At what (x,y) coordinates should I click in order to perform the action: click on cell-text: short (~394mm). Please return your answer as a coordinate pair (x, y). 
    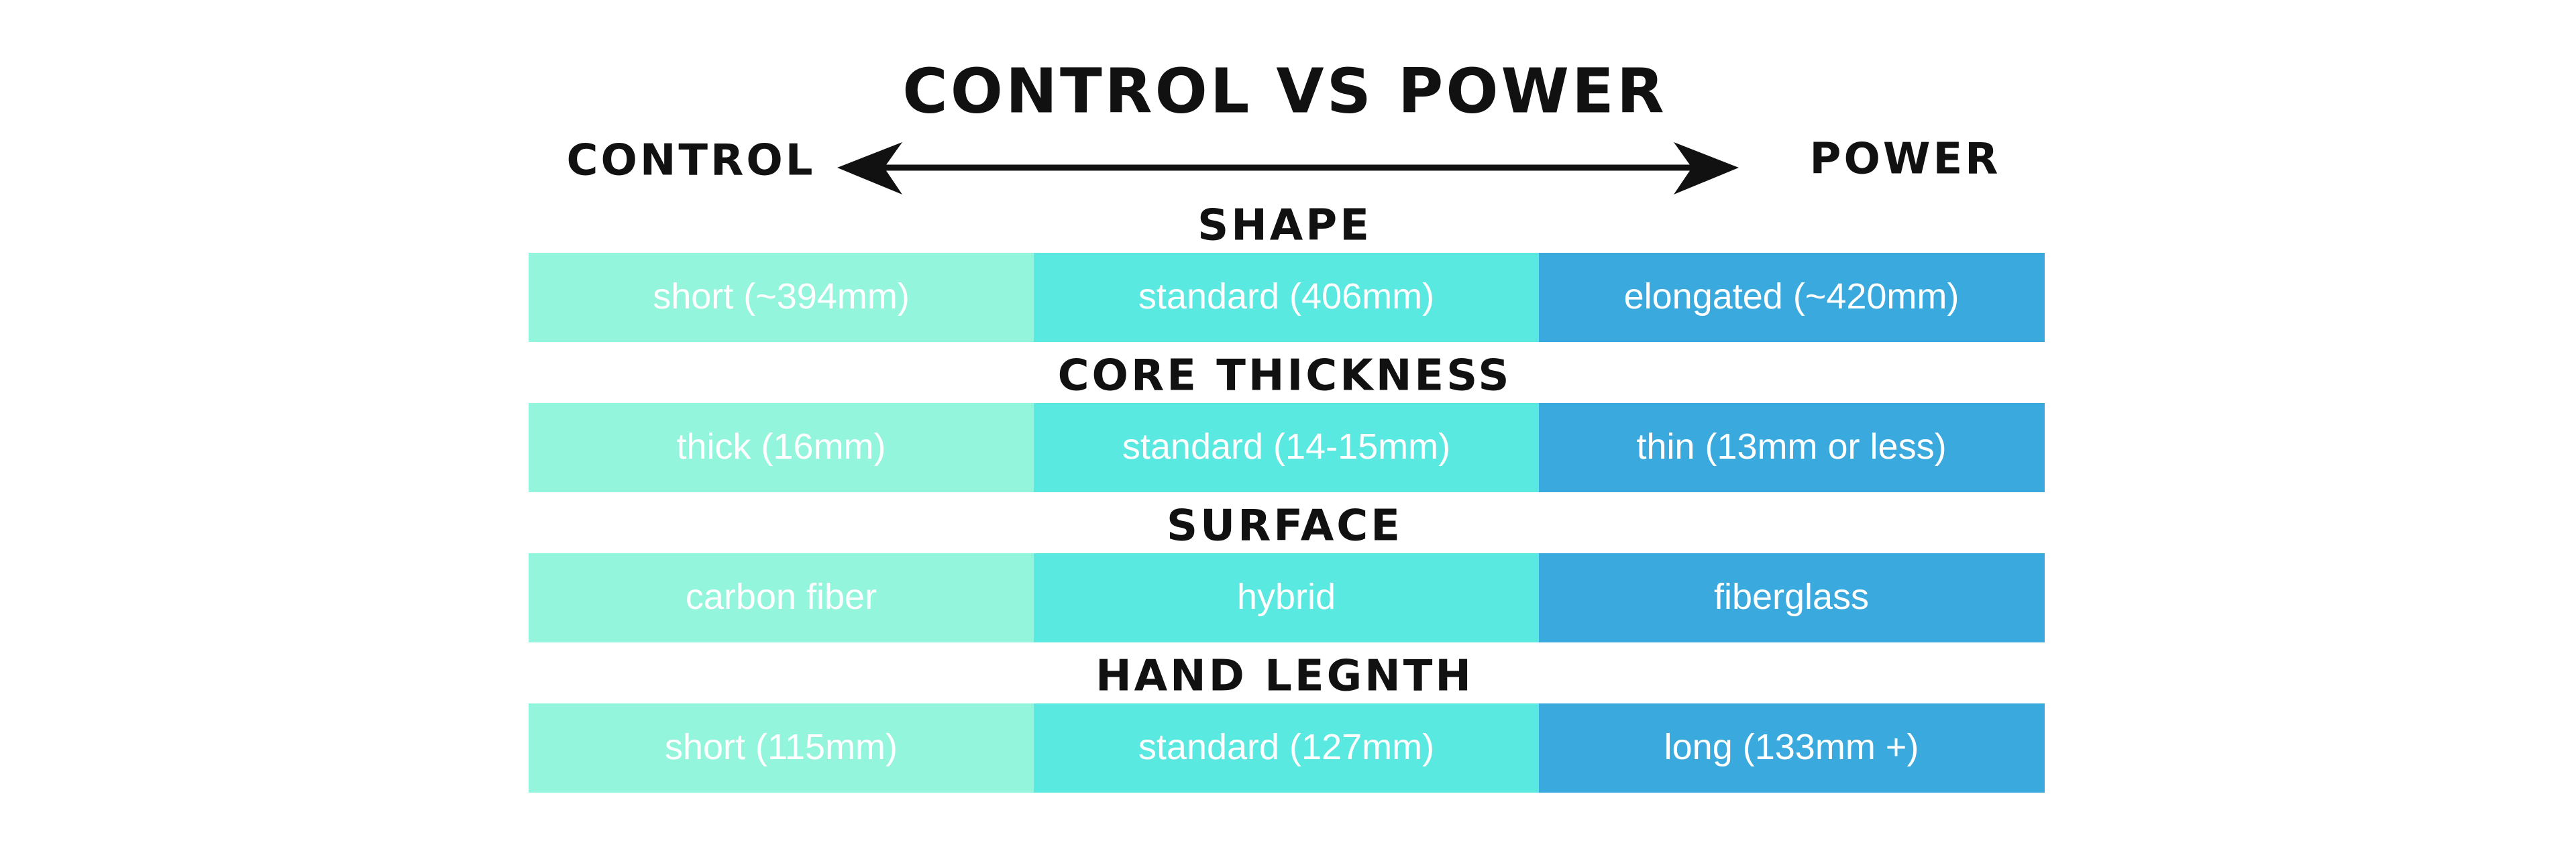
    Looking at the image, I should click on (781, 296).